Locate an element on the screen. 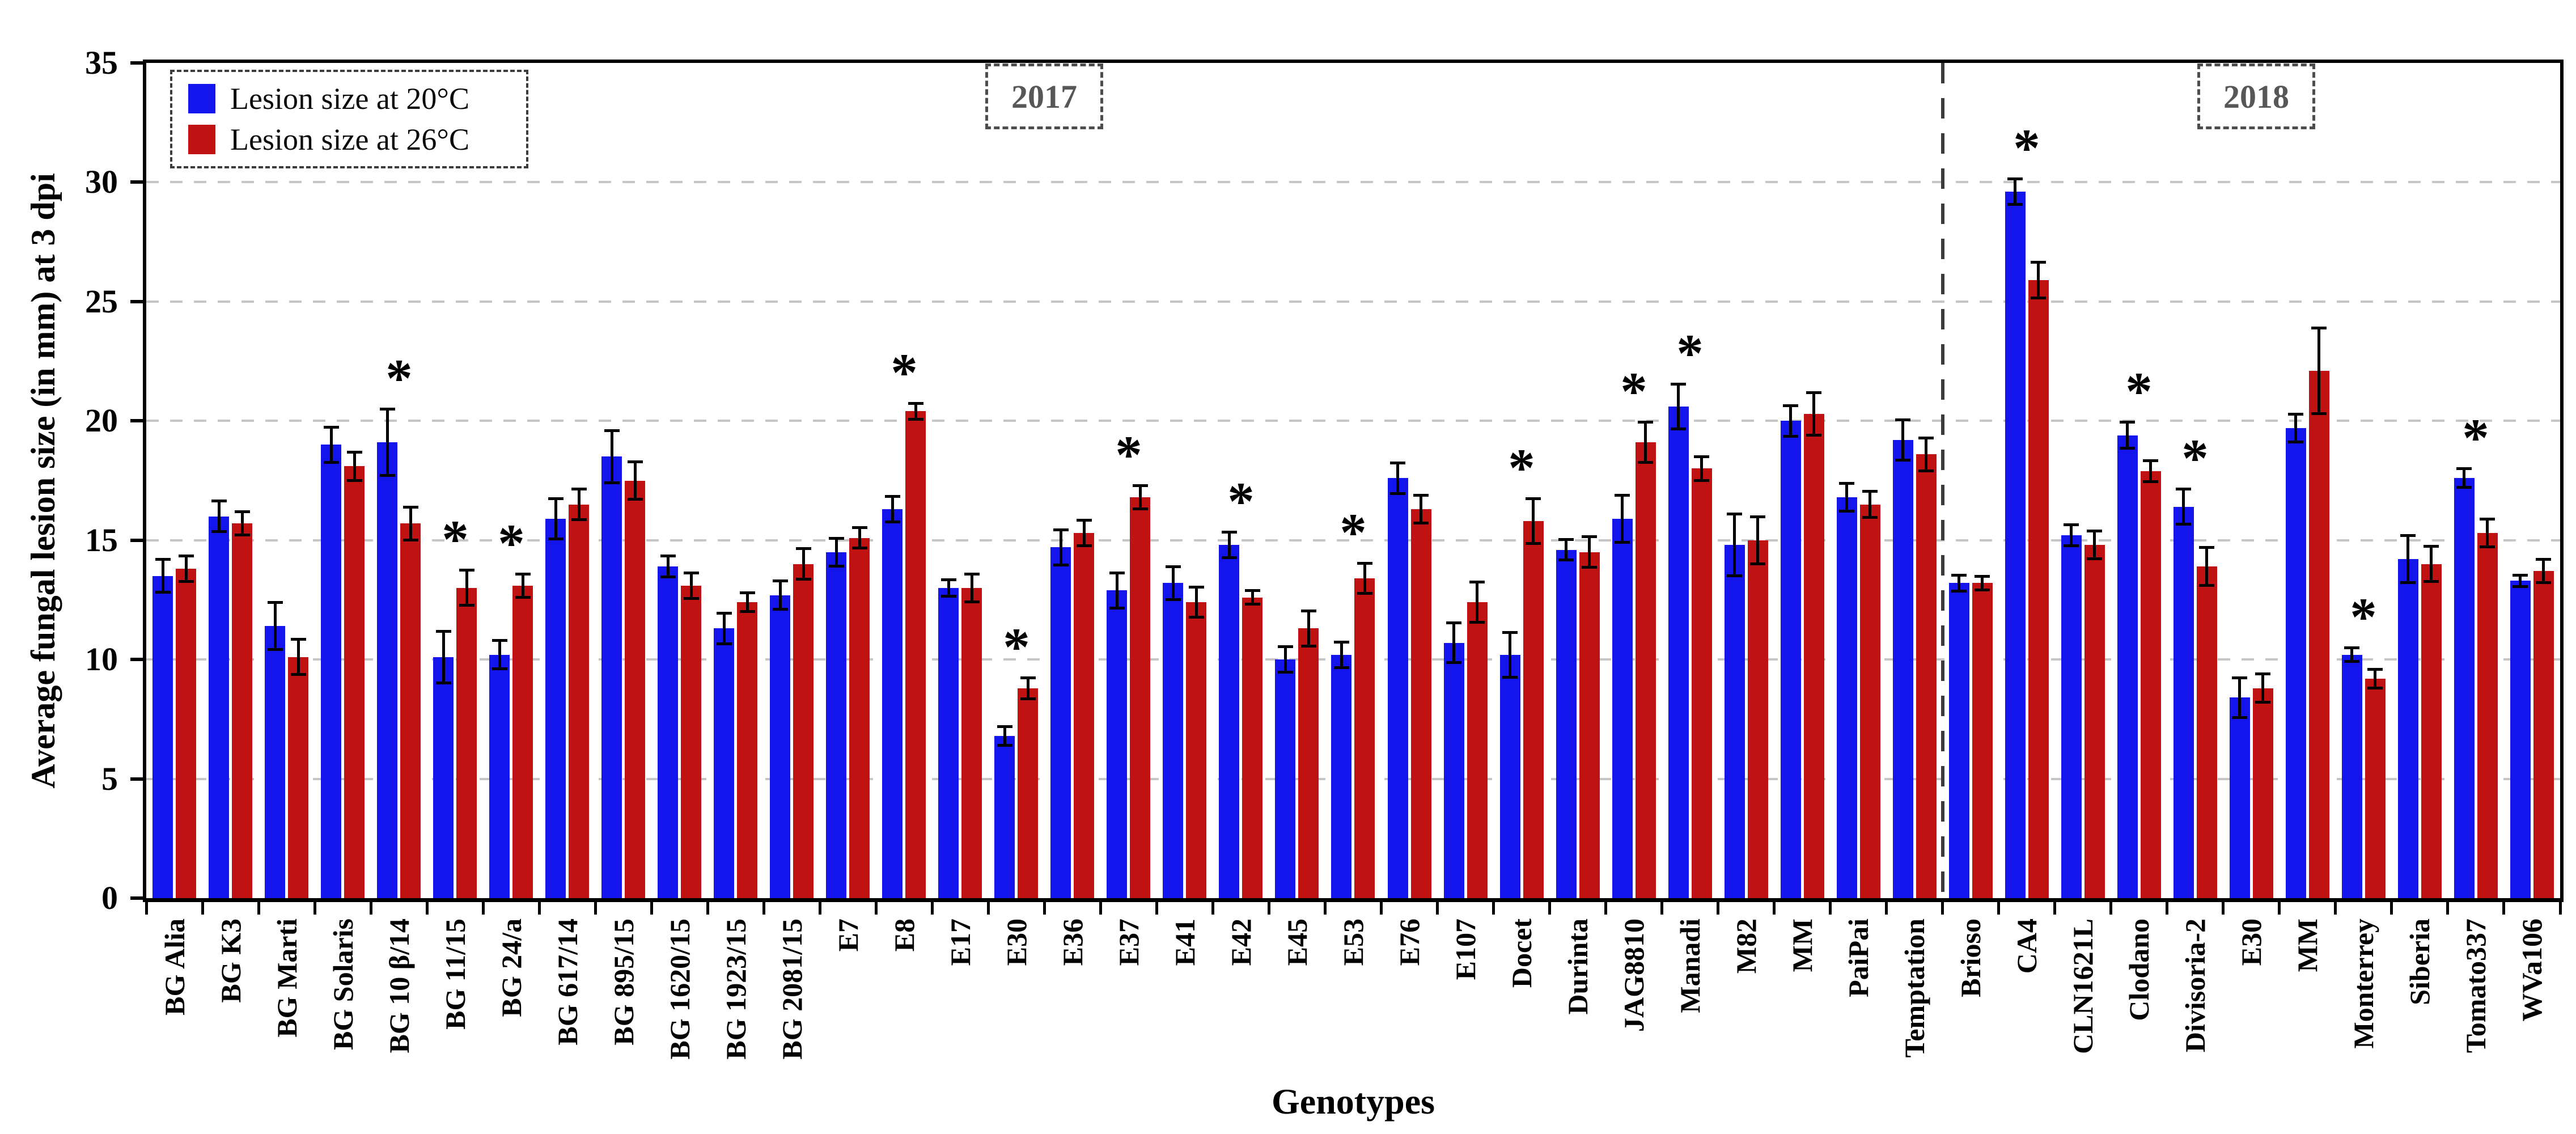 The height and width of the screenshot is (1134, 2576). x-tick-label: E45 is located at coordinates (1297, 942).